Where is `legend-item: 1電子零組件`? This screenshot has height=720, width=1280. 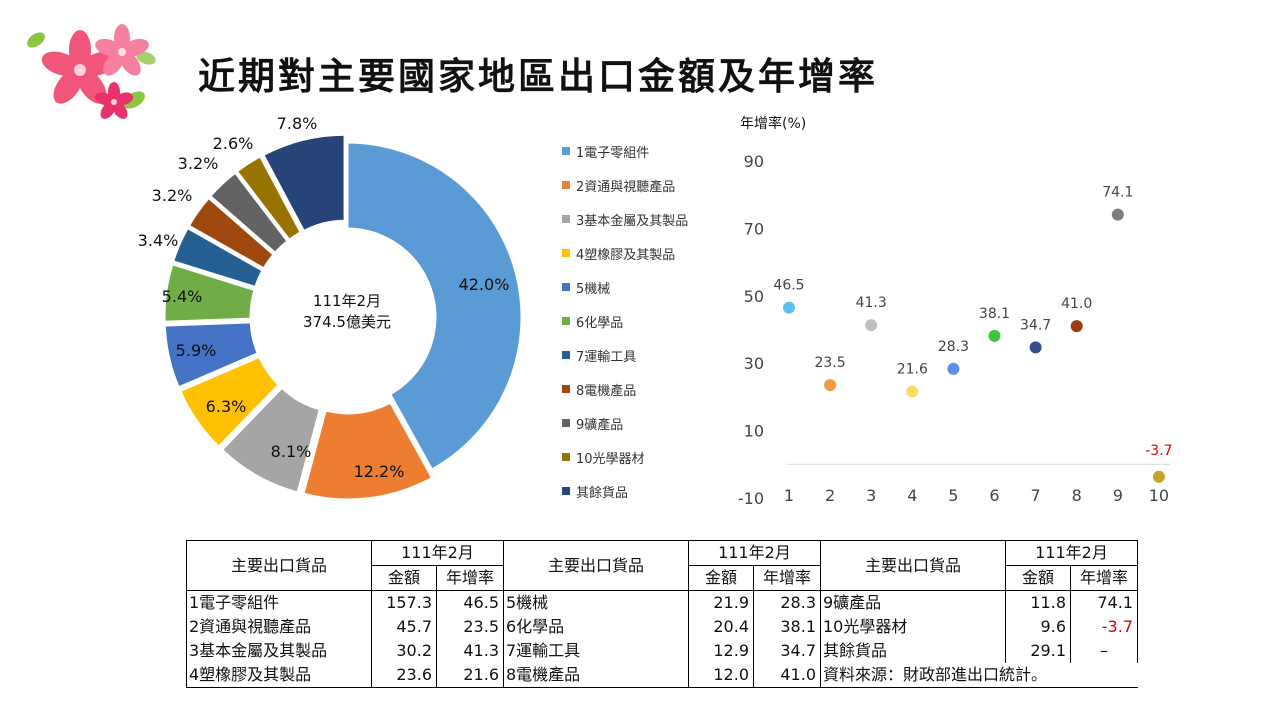 legend-item: 1電子零組件 is located at coordinates (625, 151).